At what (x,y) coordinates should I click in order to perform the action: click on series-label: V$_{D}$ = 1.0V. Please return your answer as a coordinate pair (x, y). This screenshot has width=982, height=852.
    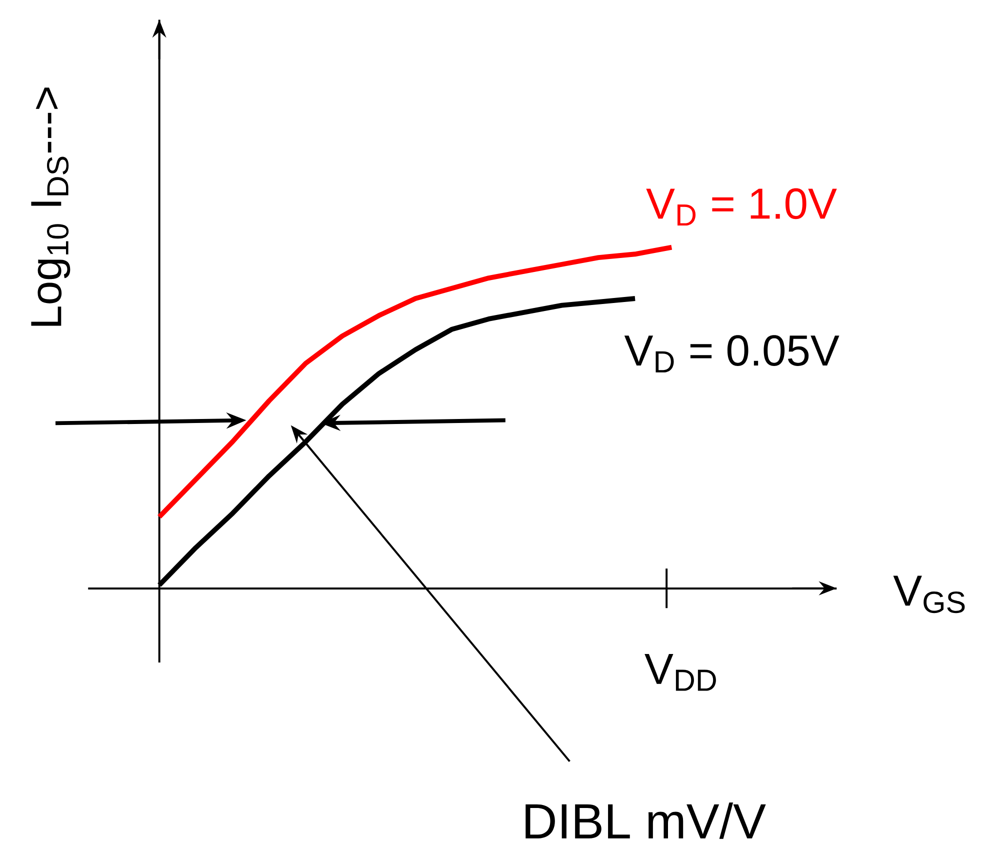
    Looking at the image, I should click on (741, 207).